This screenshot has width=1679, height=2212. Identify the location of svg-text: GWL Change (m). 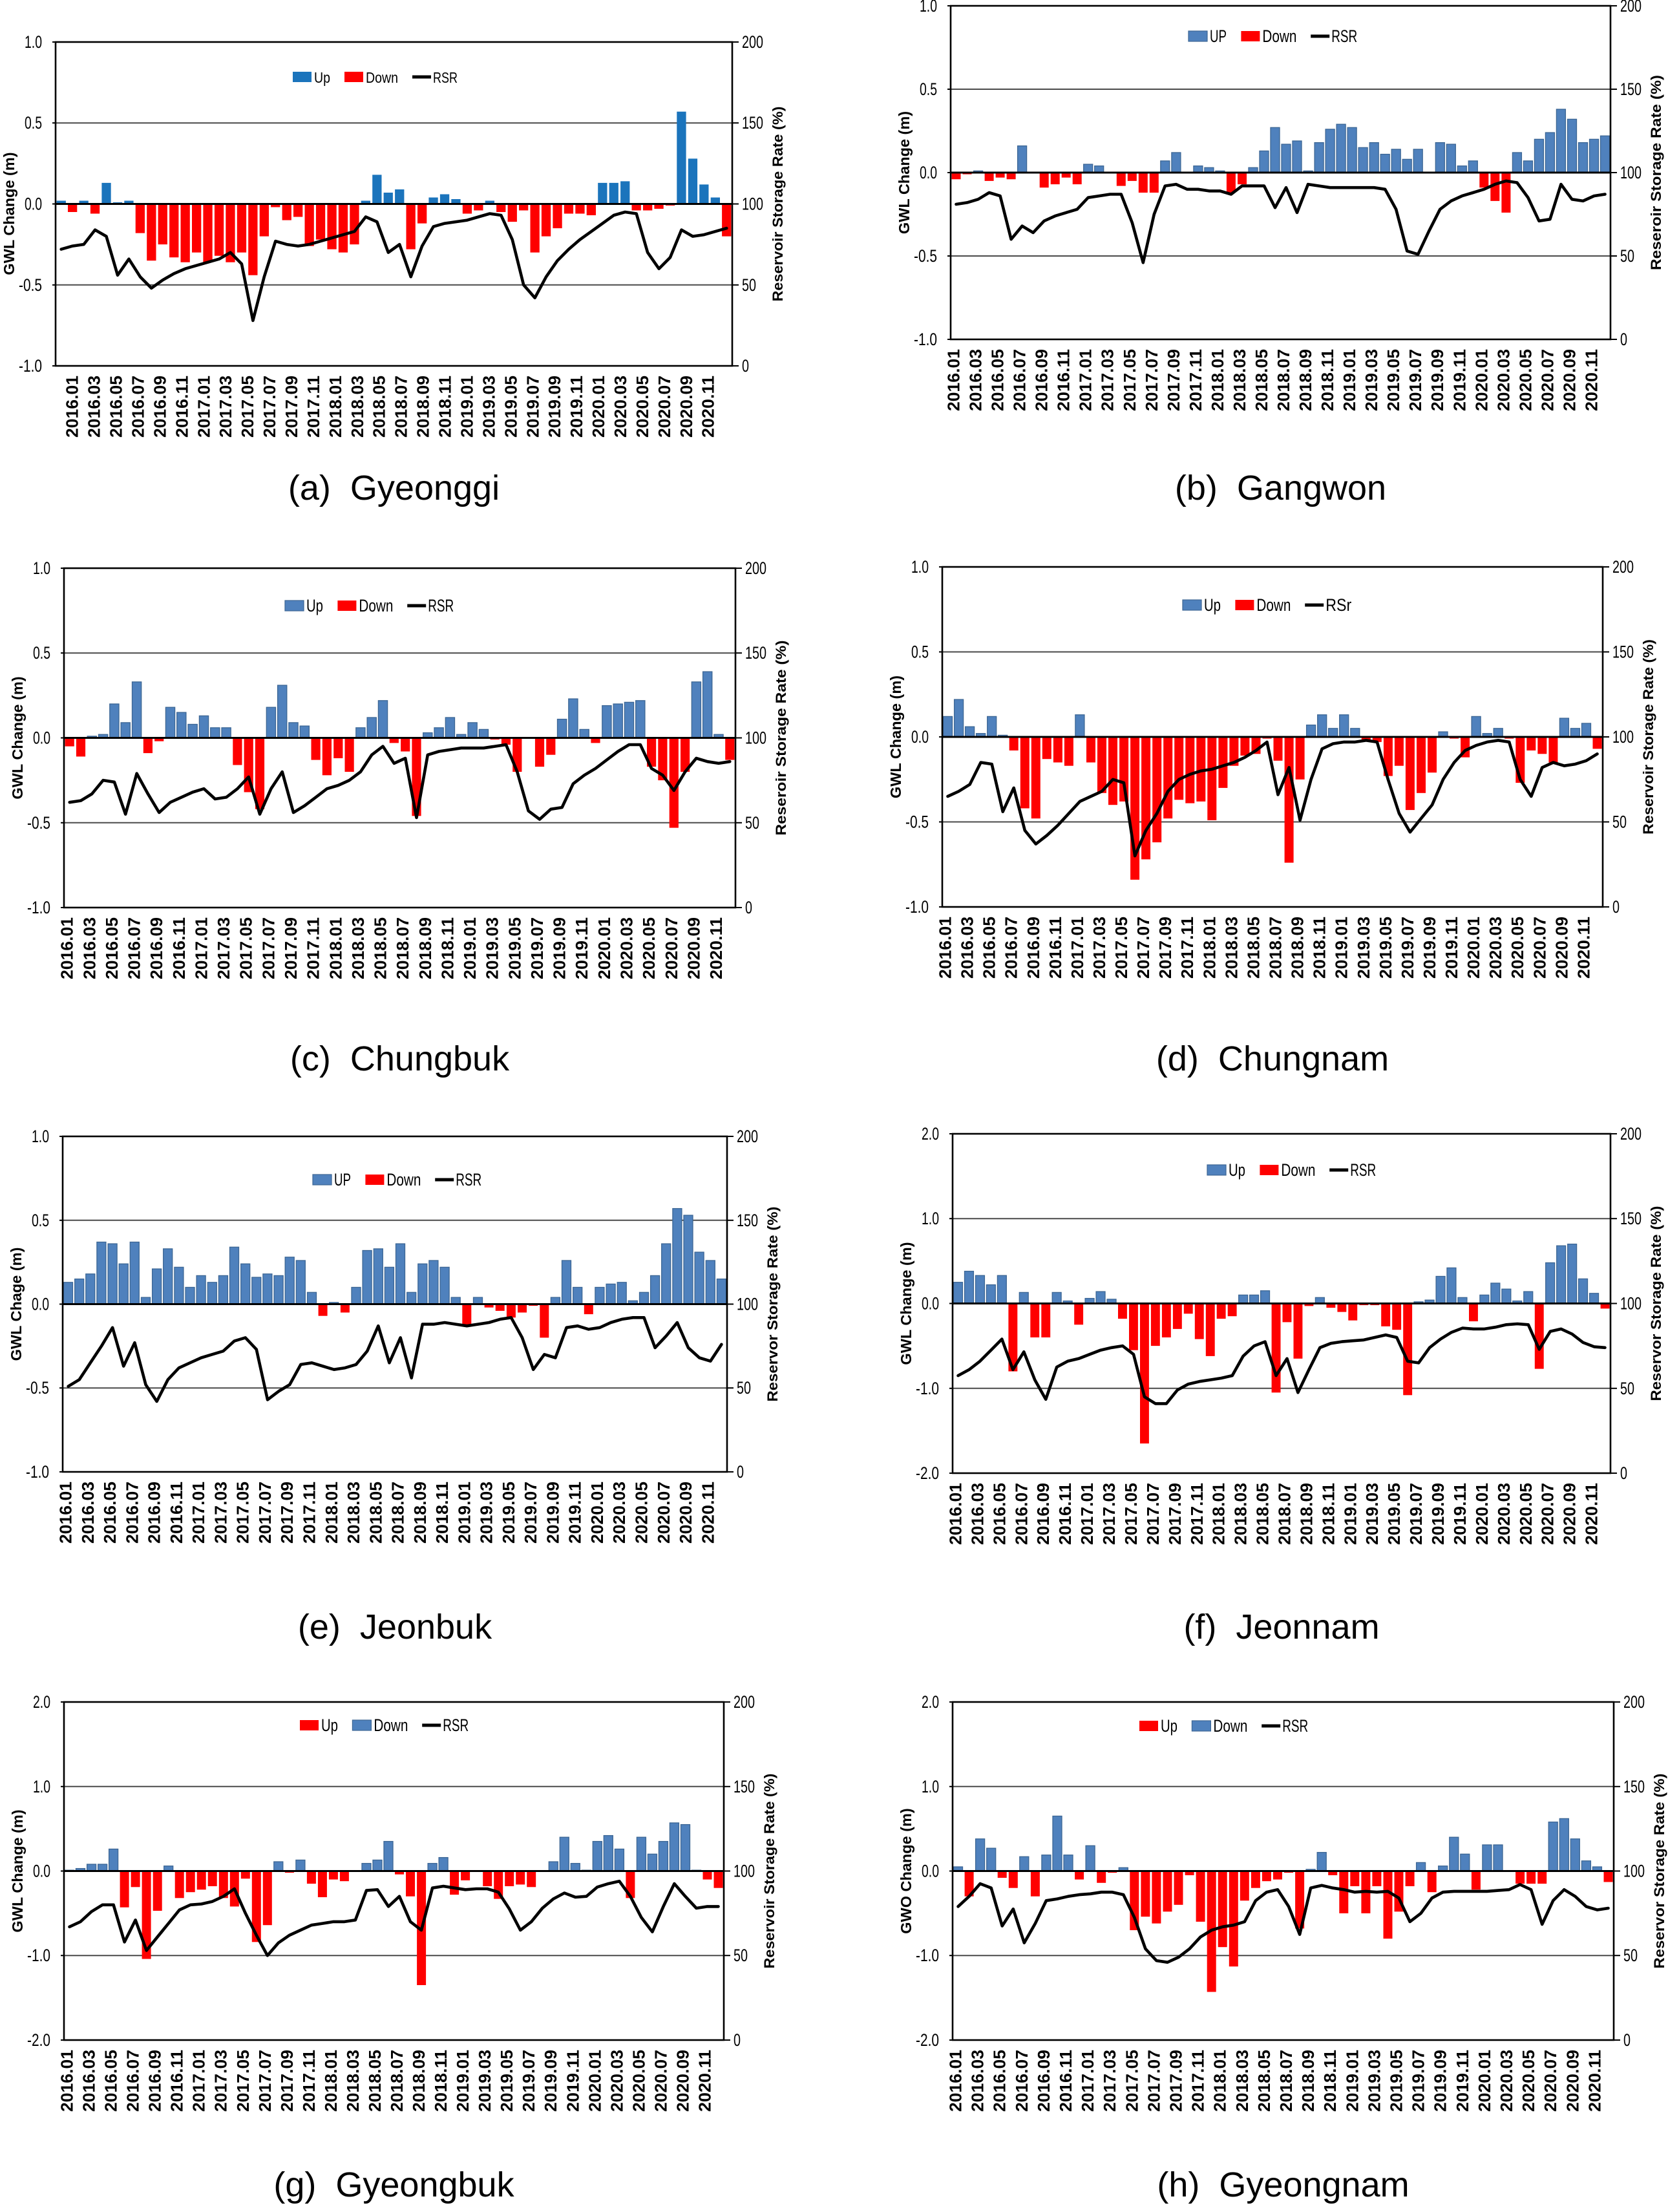
(17, 737).